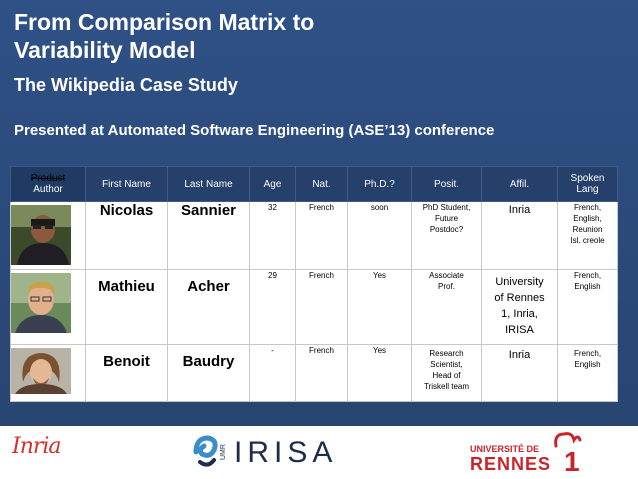 This screenshot has height=479, width=638. Describe the element at coordinates (446, 364) in the screenshot. I see `cell-line: Scientist,` at that location.